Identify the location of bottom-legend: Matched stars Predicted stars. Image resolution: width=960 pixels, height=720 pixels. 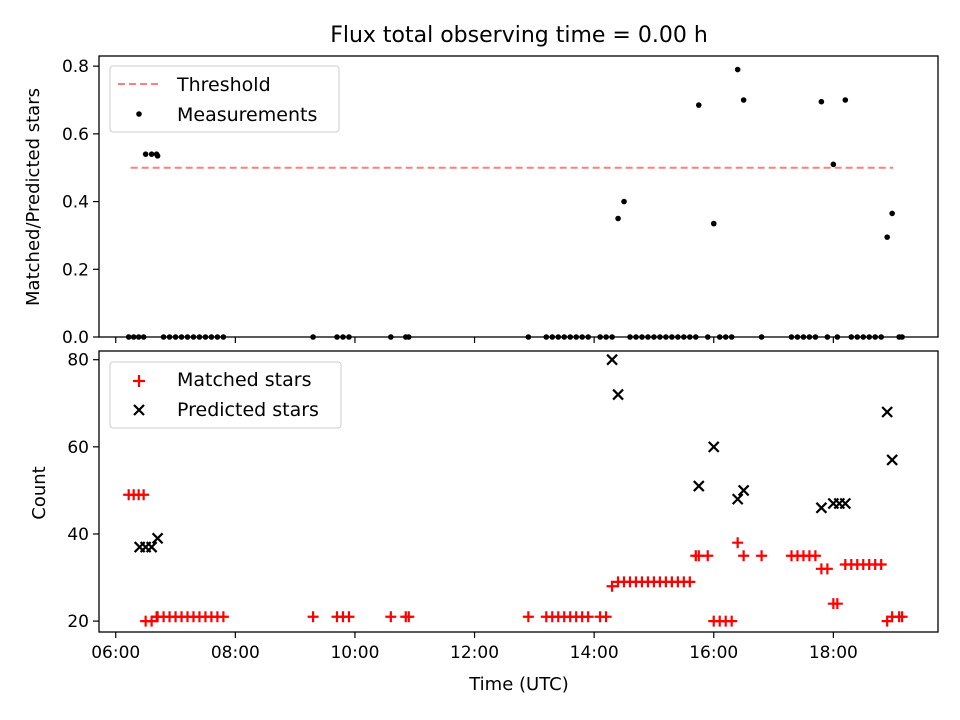
(225, 395).